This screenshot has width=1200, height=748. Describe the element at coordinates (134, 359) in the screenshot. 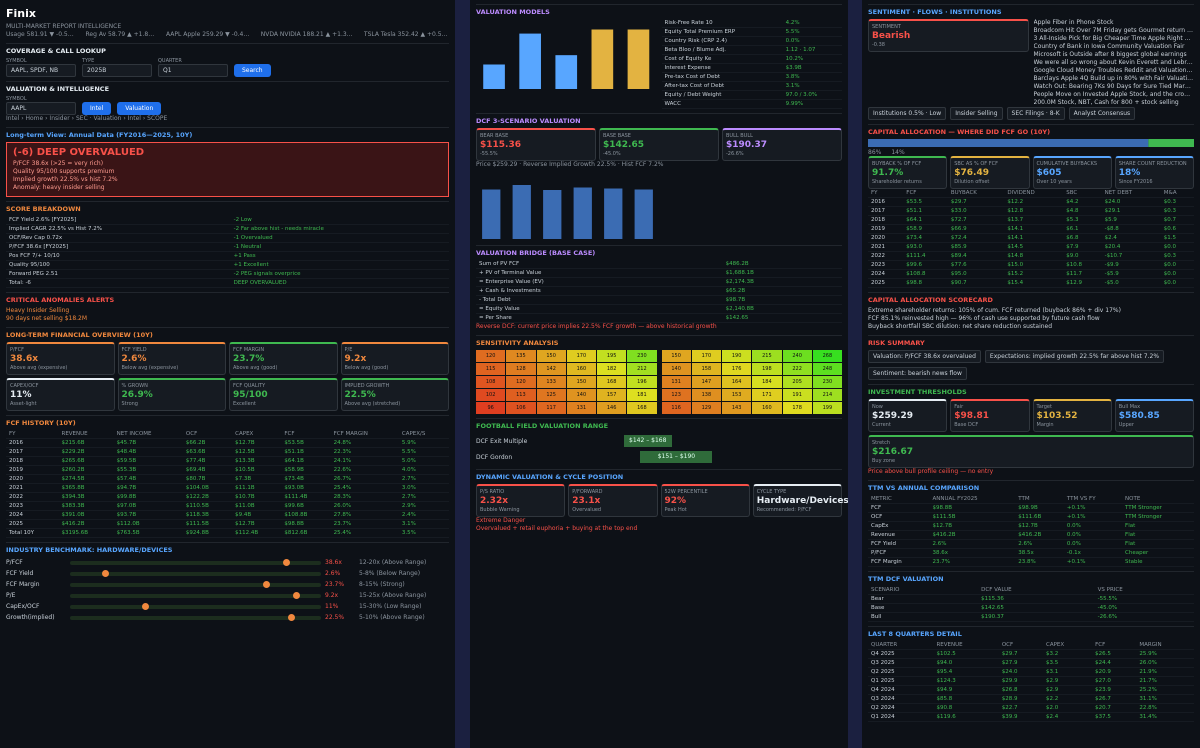

I see `card-value: 2.6%` at that location.